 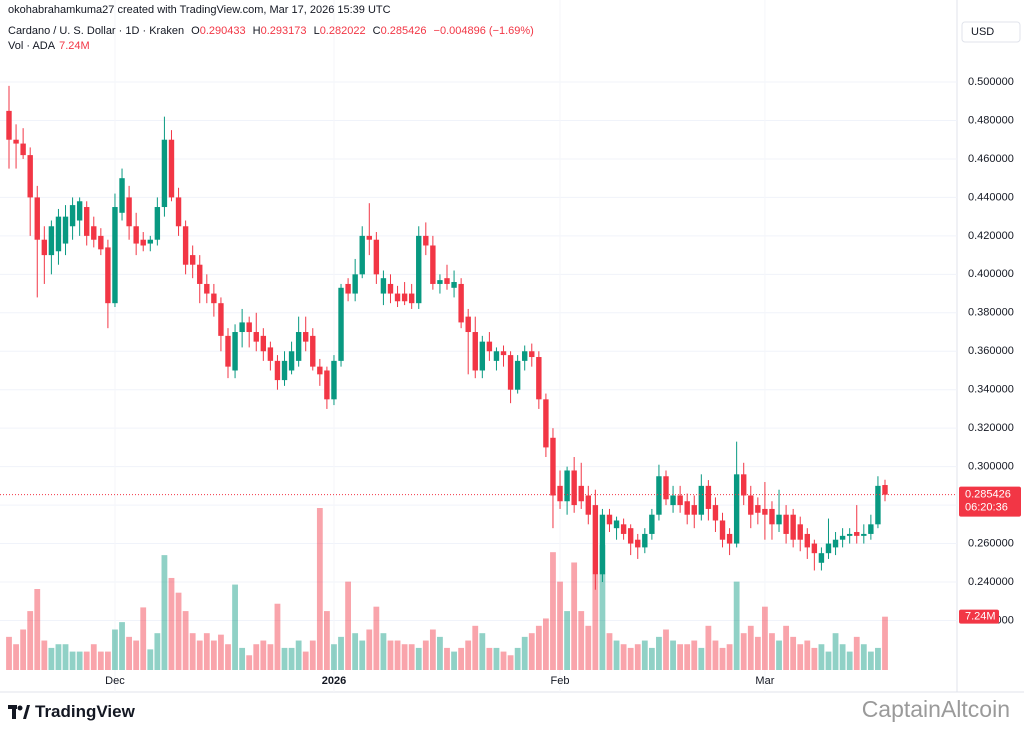 What do you see at coordinates (991, 159) in the screenshot?
I see `y-tick-label: 0.460000` at bounding box center [991, 159].